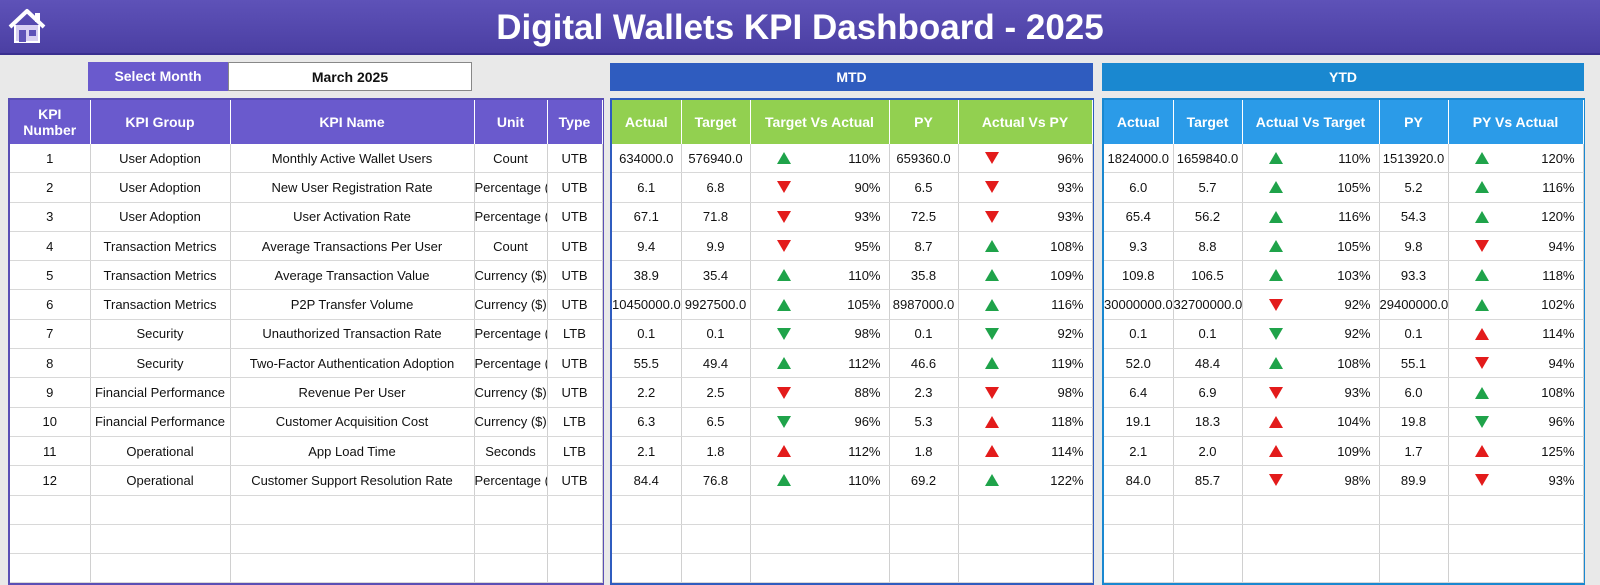  I want to click on cell: 84.4, so click(647, 480).